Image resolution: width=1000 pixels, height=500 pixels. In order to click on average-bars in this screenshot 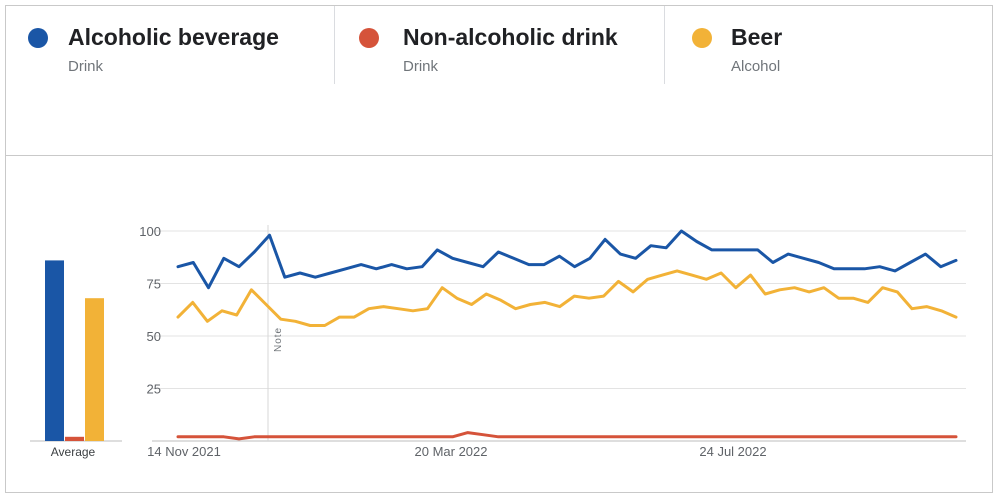, I will do `click(76, 351)`.